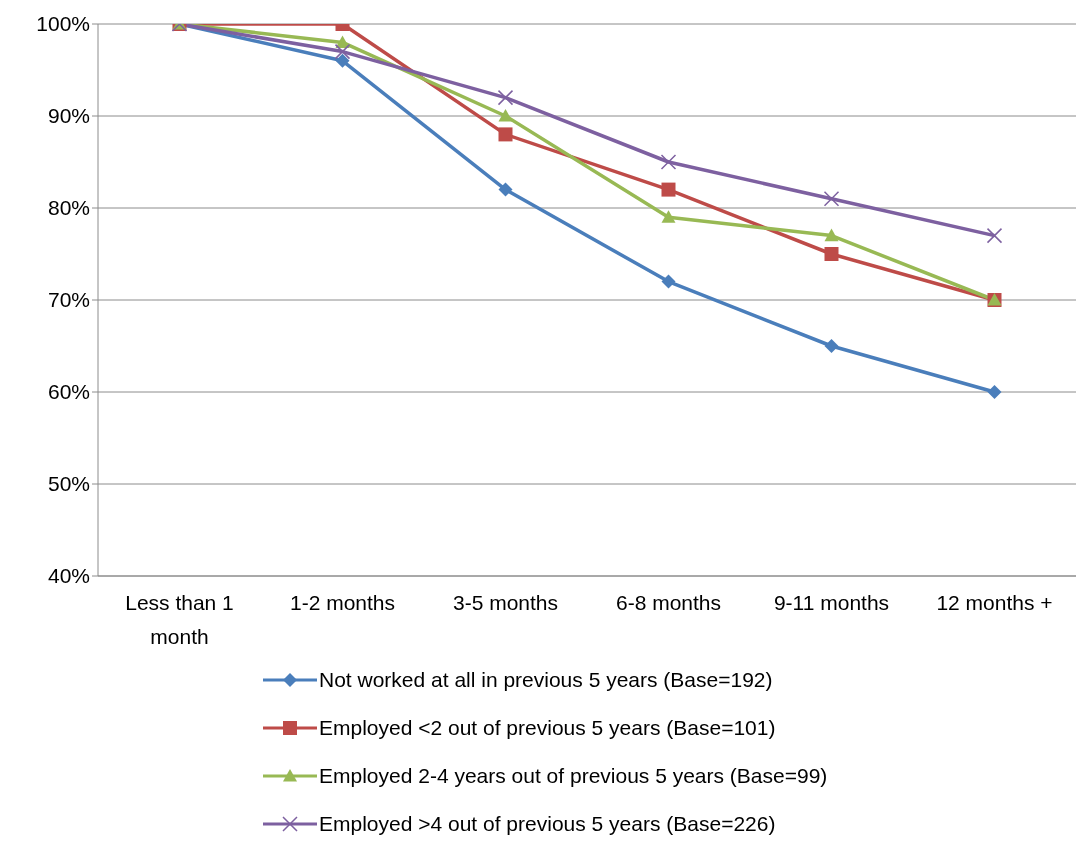 Image resolution: width=1076 pixels, height=856 pixels. What do you see at coordinates (668, 602) in the screenshot?
I see `x-tick-label: 6-8 months` at bounding box center [668, 602].